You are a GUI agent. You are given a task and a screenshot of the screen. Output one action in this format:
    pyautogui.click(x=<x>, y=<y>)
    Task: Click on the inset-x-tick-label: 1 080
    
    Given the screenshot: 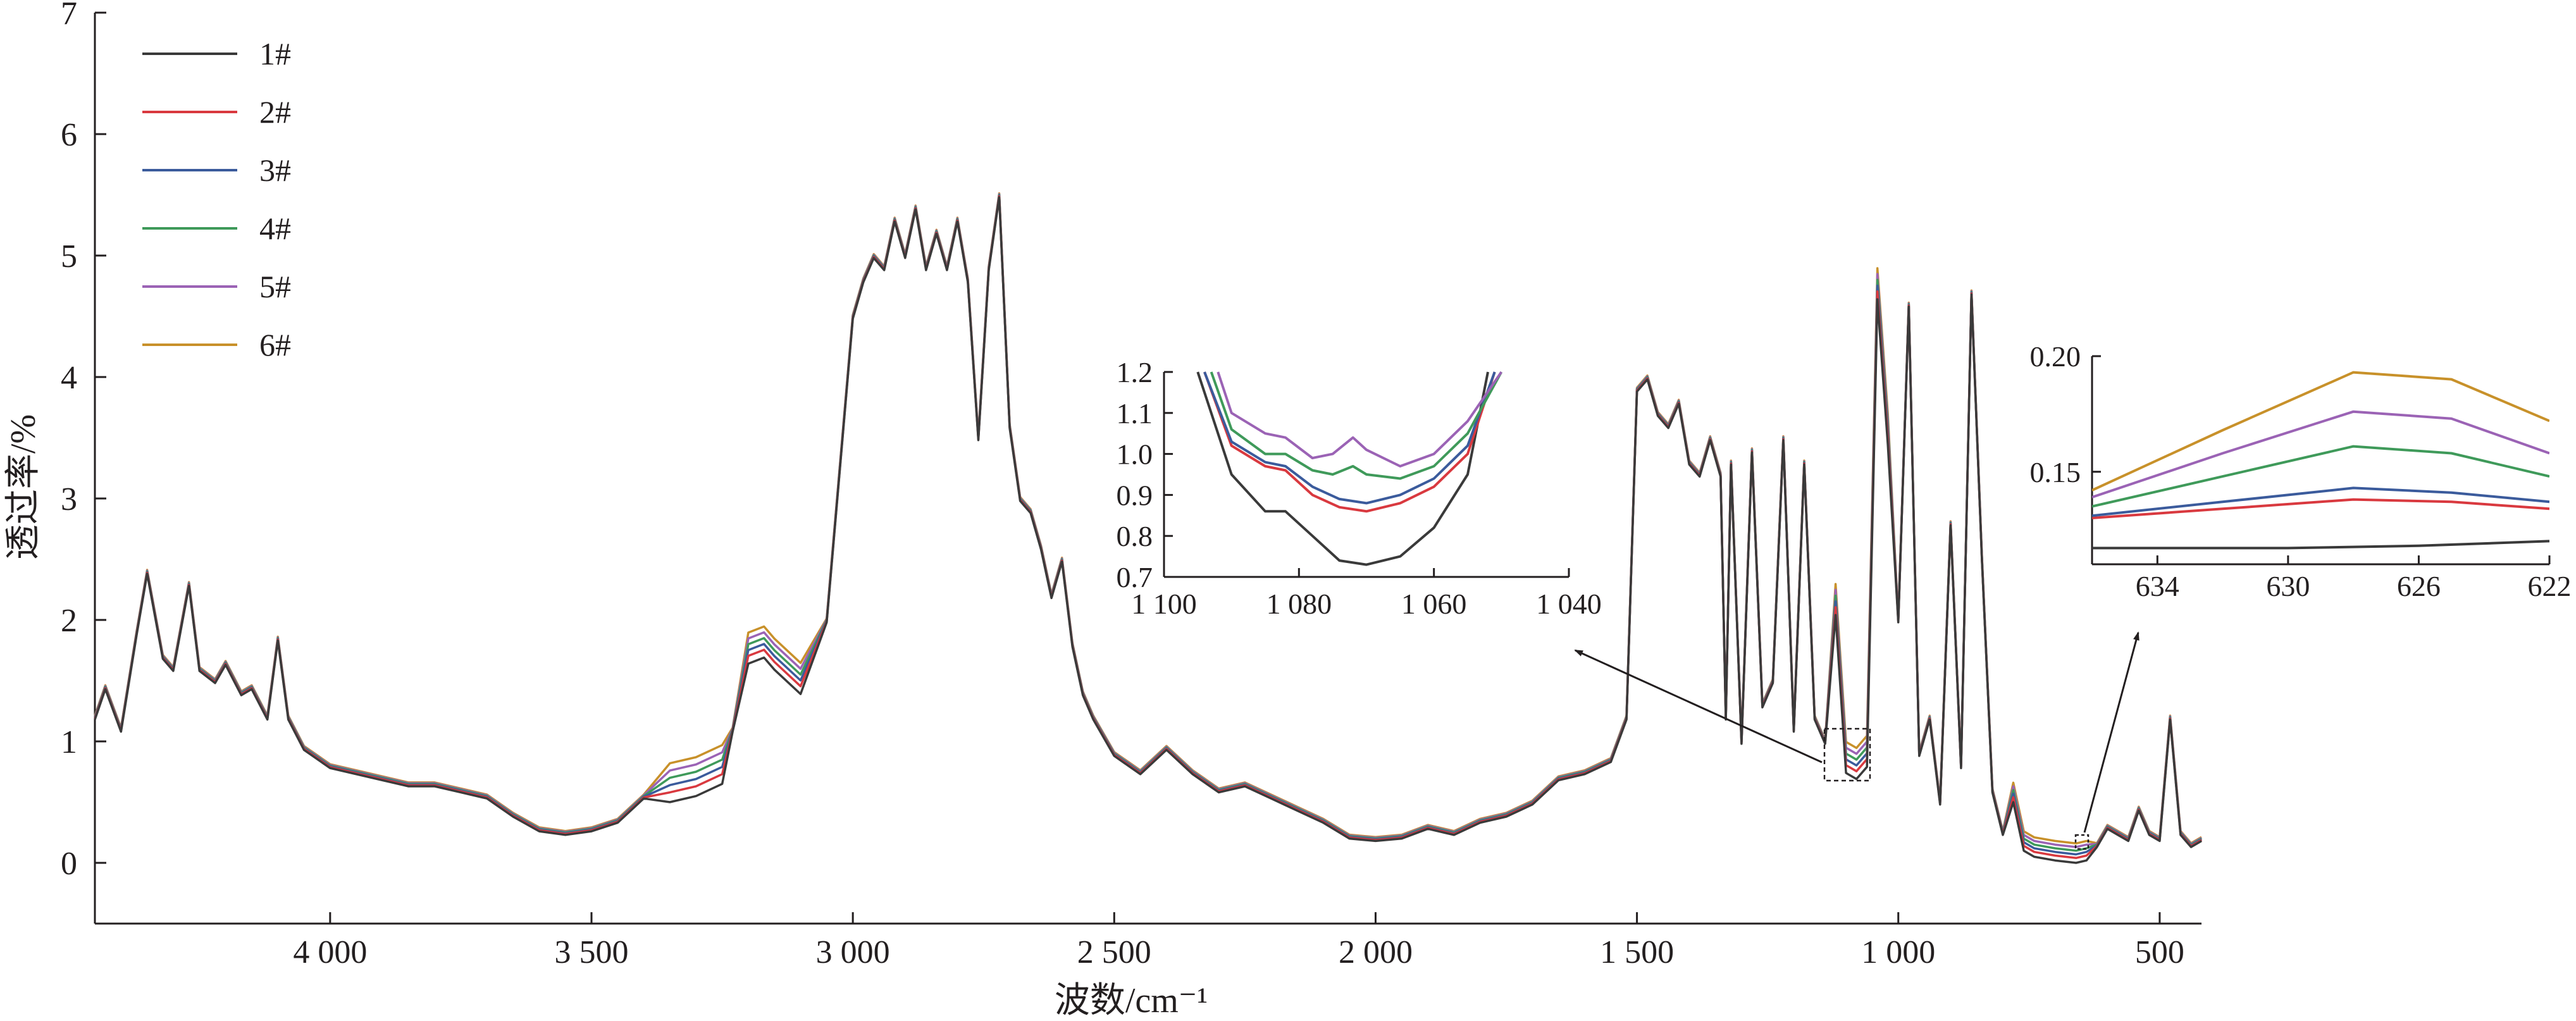 What is the action you would take?
    pyautogui.click(x=1299, y=604)
    